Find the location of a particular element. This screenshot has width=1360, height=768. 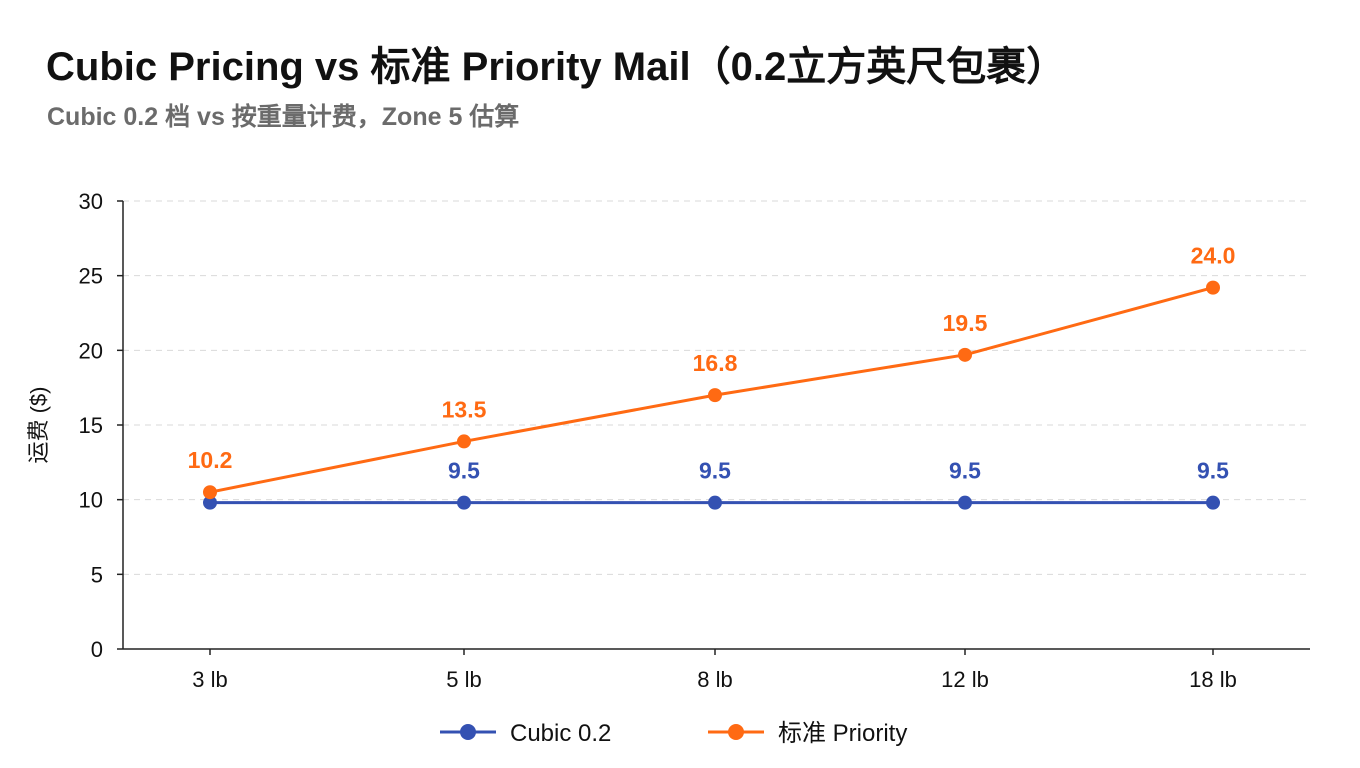

y-axis-label: 运费 ($) is located at coordinates (38, 424).